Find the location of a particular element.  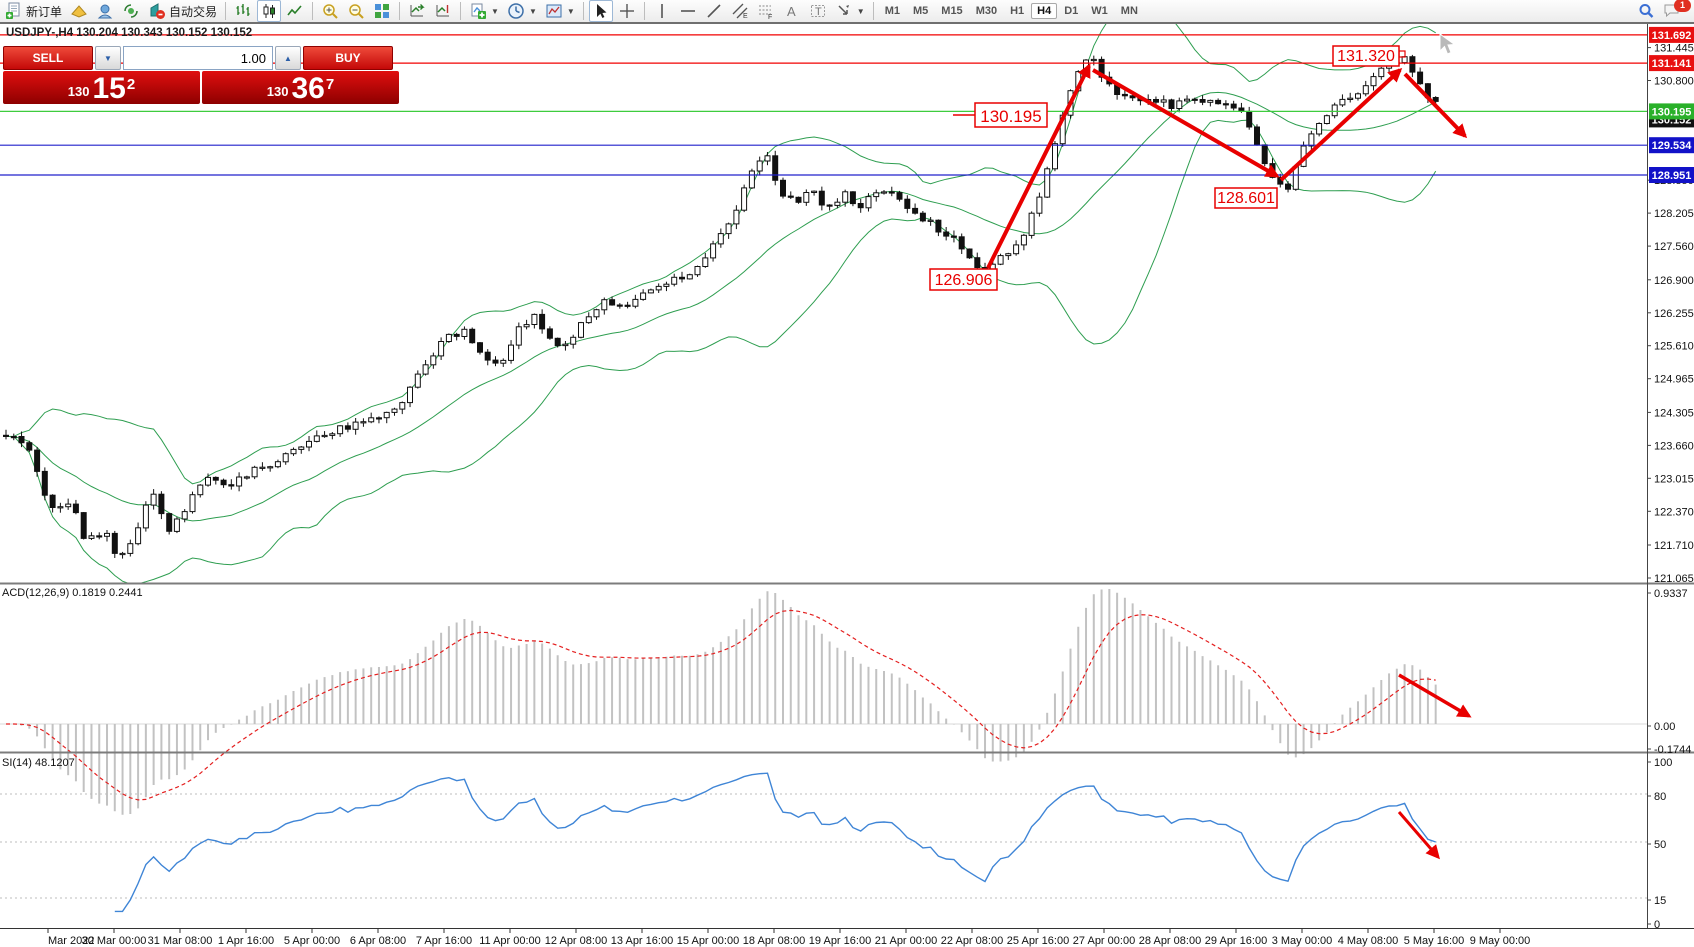

vertical-line-tool-button is located at coordinates (662, 11).